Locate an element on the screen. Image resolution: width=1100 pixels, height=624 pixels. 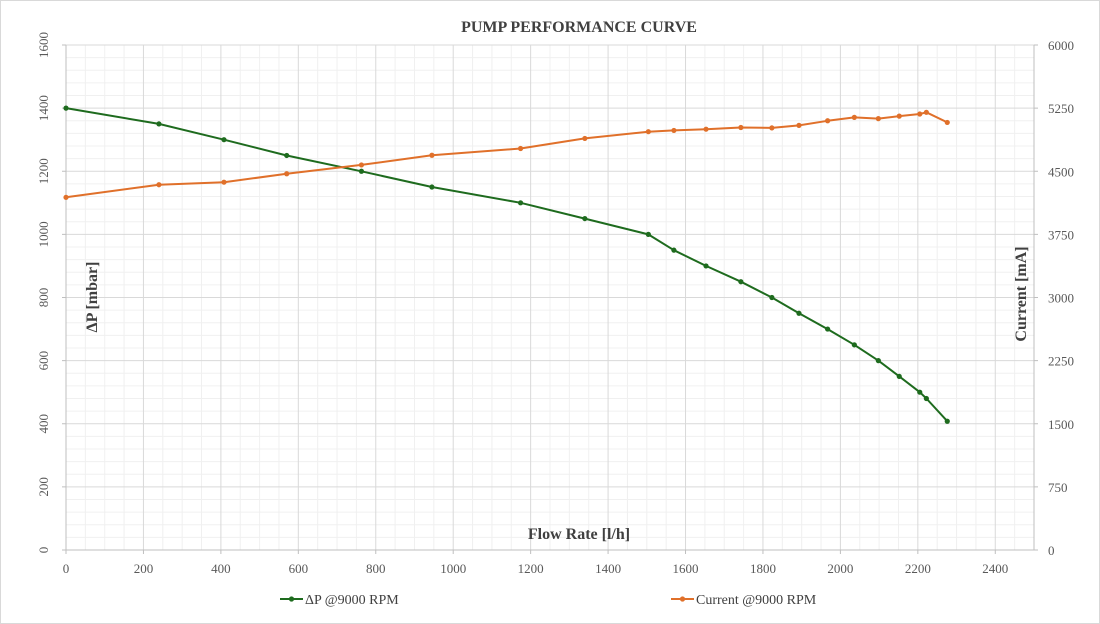
chart-title: PUMP PERFORMANCE CURVE is located at coordinates (579, 27).